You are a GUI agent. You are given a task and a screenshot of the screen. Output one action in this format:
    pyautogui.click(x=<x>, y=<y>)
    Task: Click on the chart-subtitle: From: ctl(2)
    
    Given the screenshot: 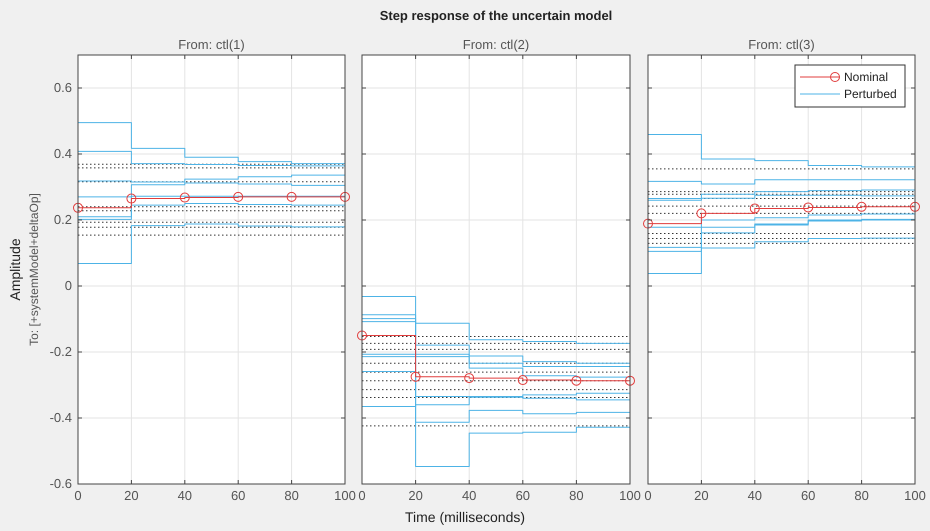 What is the action you would take?
    pyautogui.click(x=496, y=44)
    